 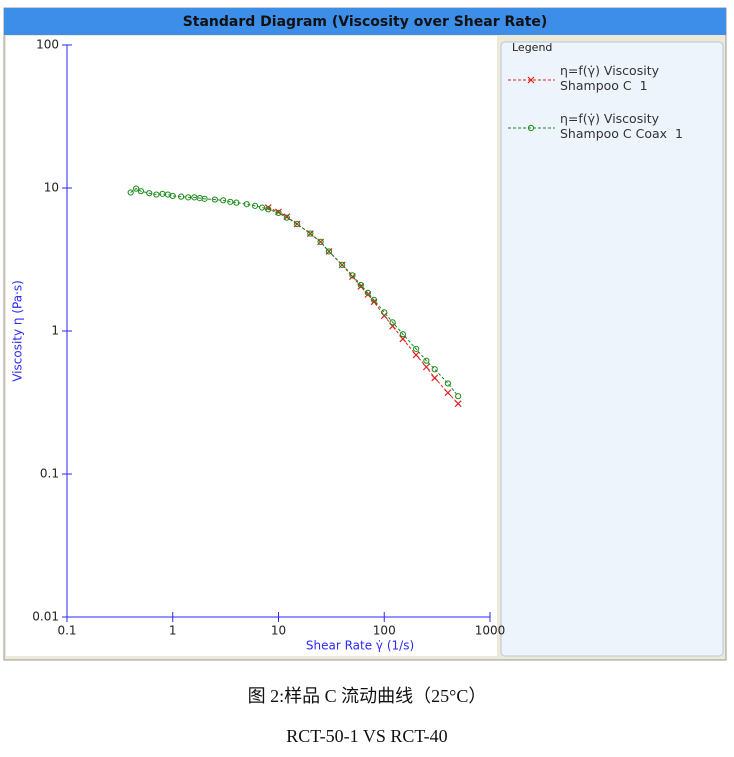 What do you see at coordinates (173, 631) in the screenshot?
I see `x-tick-label: 1` at bounding box center [173, 631].